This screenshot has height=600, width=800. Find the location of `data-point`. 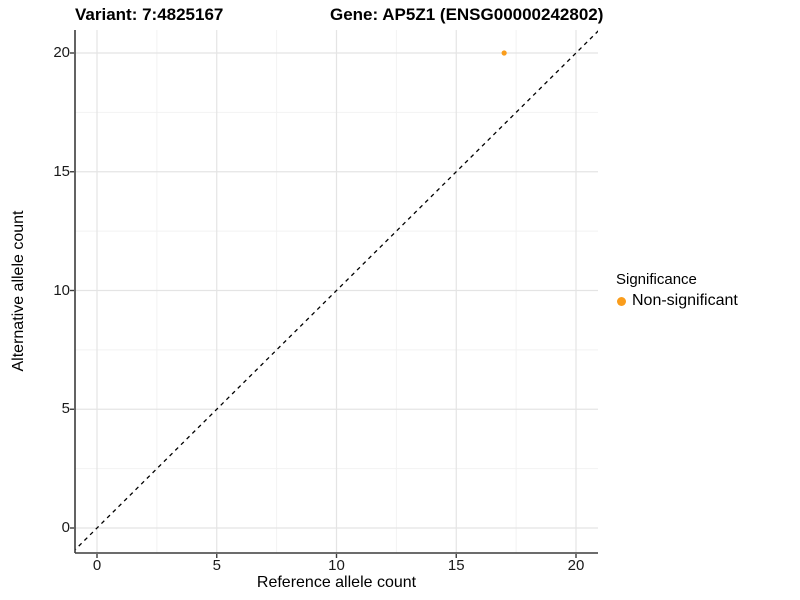

data-point is located at coordinates (504, 53).